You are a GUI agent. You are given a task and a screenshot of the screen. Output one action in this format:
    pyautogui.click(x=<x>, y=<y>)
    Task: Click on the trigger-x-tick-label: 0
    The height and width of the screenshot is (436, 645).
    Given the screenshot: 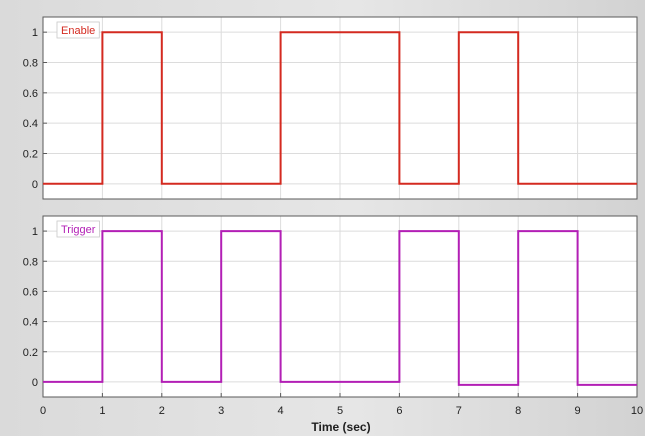 What is the action you would take?
    pyautogui.click(x=43, y=411)
    